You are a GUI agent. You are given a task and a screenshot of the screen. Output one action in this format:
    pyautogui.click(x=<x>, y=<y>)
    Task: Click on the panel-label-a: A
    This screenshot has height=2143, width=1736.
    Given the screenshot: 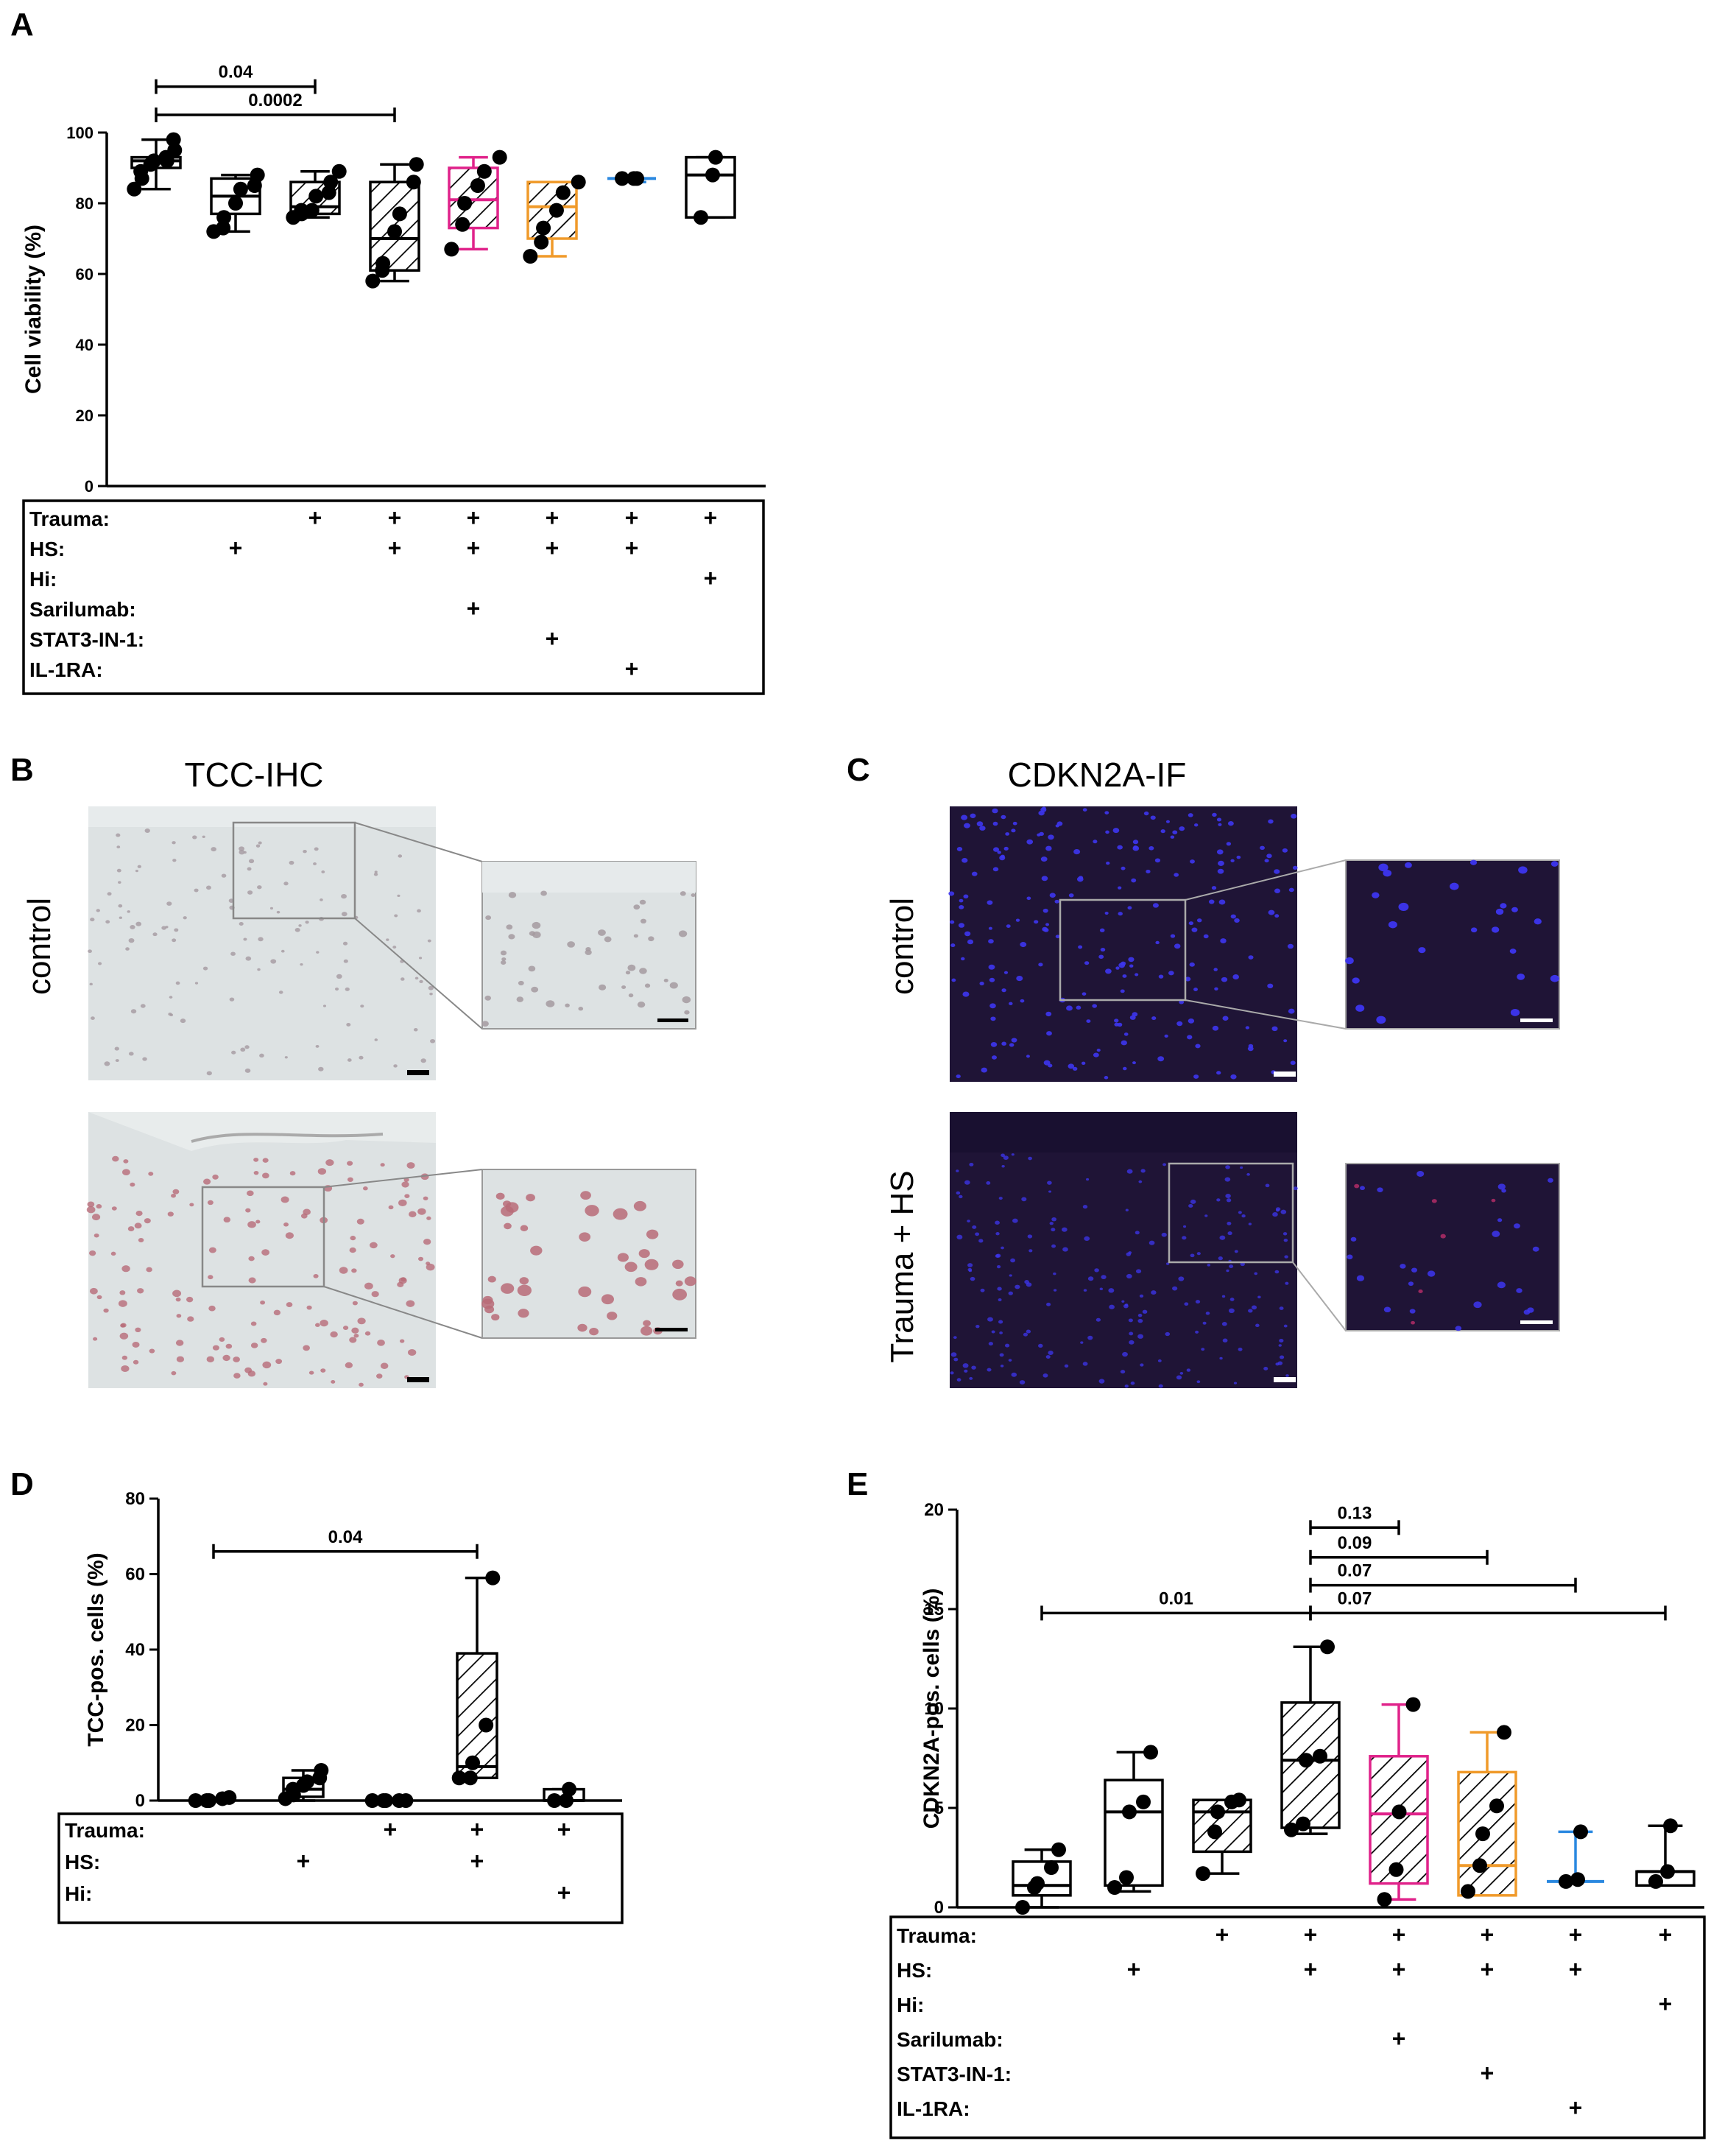 What is the action you would take?
    pyautogui.click(x=22, y=25)
    